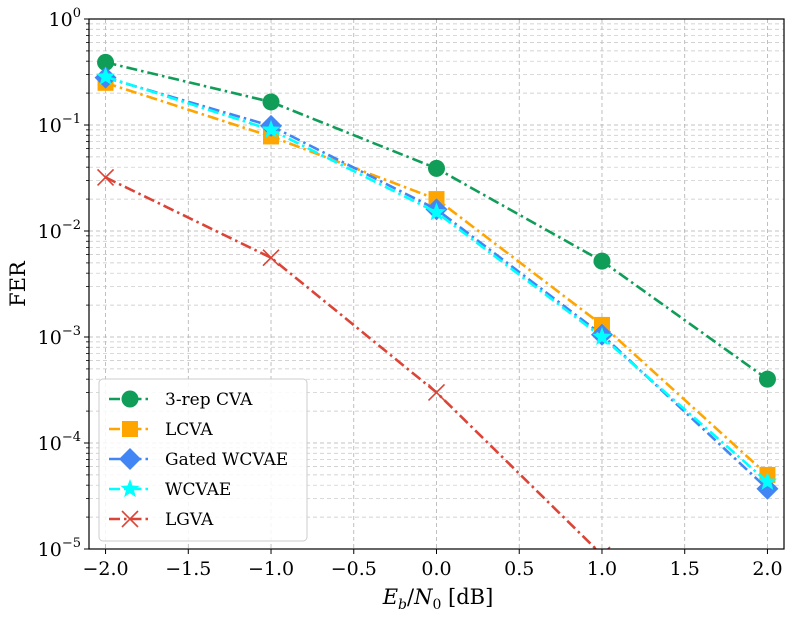 This screenshot has width=795, height=619. I want to click on legend: 3-rep CVA LCVA Gated WCVAE WCVAE LGVA, so click(203, 460).